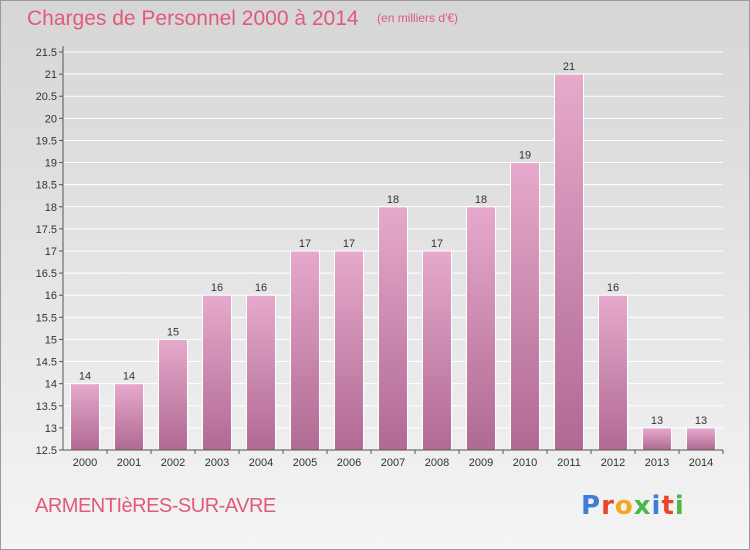  I want to click on logo-letter: r, so click(608, 506).